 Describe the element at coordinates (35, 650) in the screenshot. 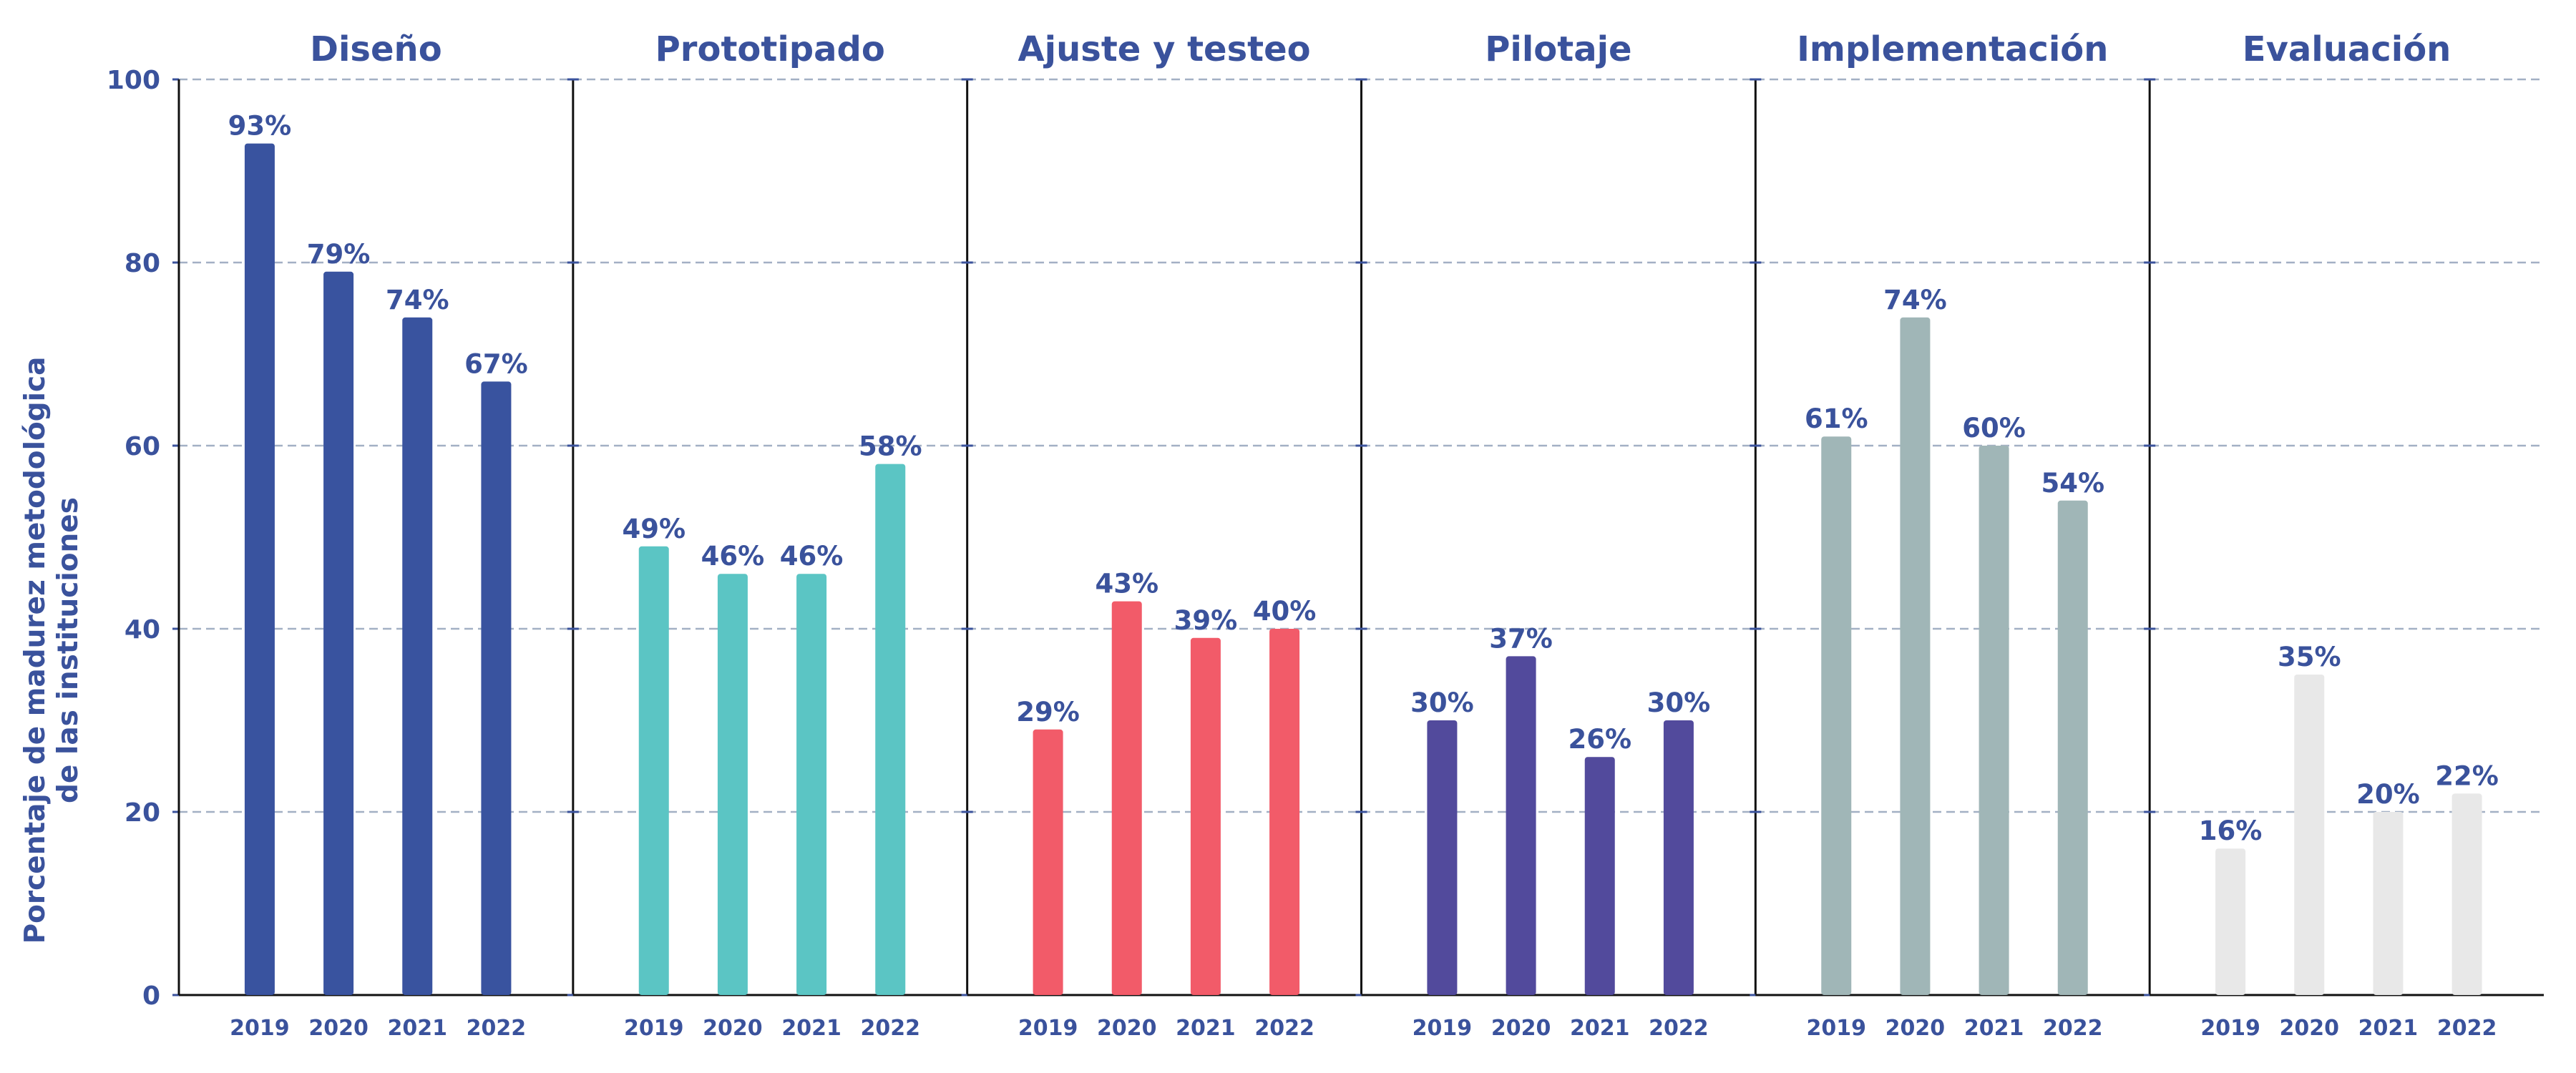

I see `y-axis-label-line-1: Porcentaje de madurez metodológica` at that location.